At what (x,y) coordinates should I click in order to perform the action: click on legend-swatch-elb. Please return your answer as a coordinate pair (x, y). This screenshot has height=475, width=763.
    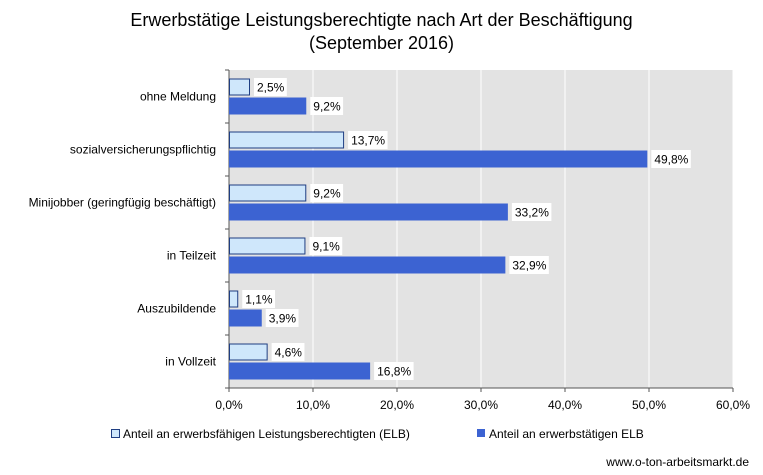
    Looking at the image, I should click on (115, 433).